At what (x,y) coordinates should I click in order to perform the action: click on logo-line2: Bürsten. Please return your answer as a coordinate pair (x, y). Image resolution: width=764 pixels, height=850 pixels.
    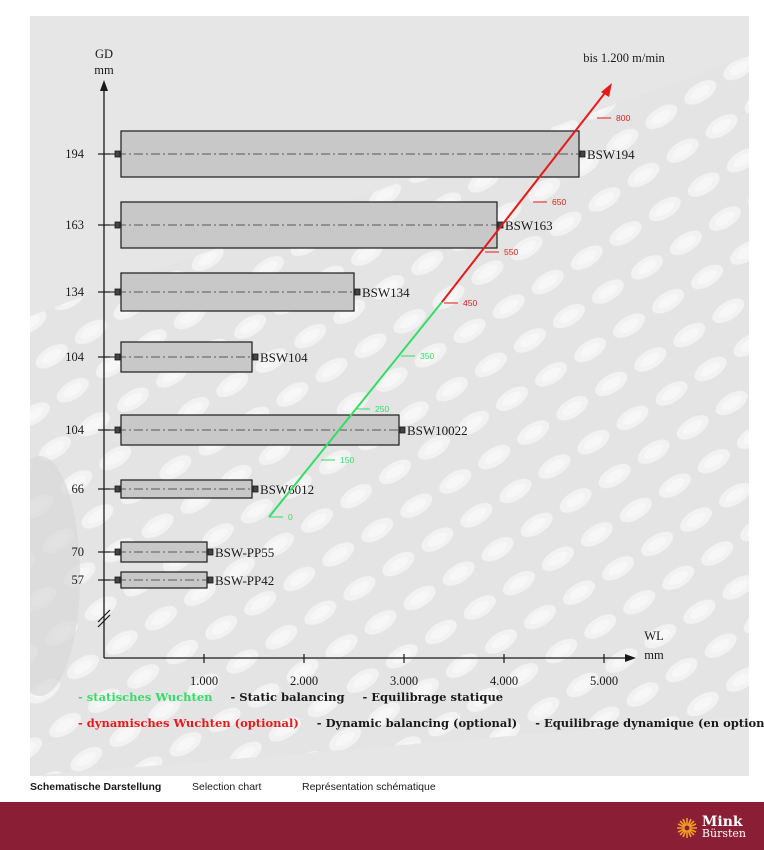
    Looking at the image, I should click on (723, 833).